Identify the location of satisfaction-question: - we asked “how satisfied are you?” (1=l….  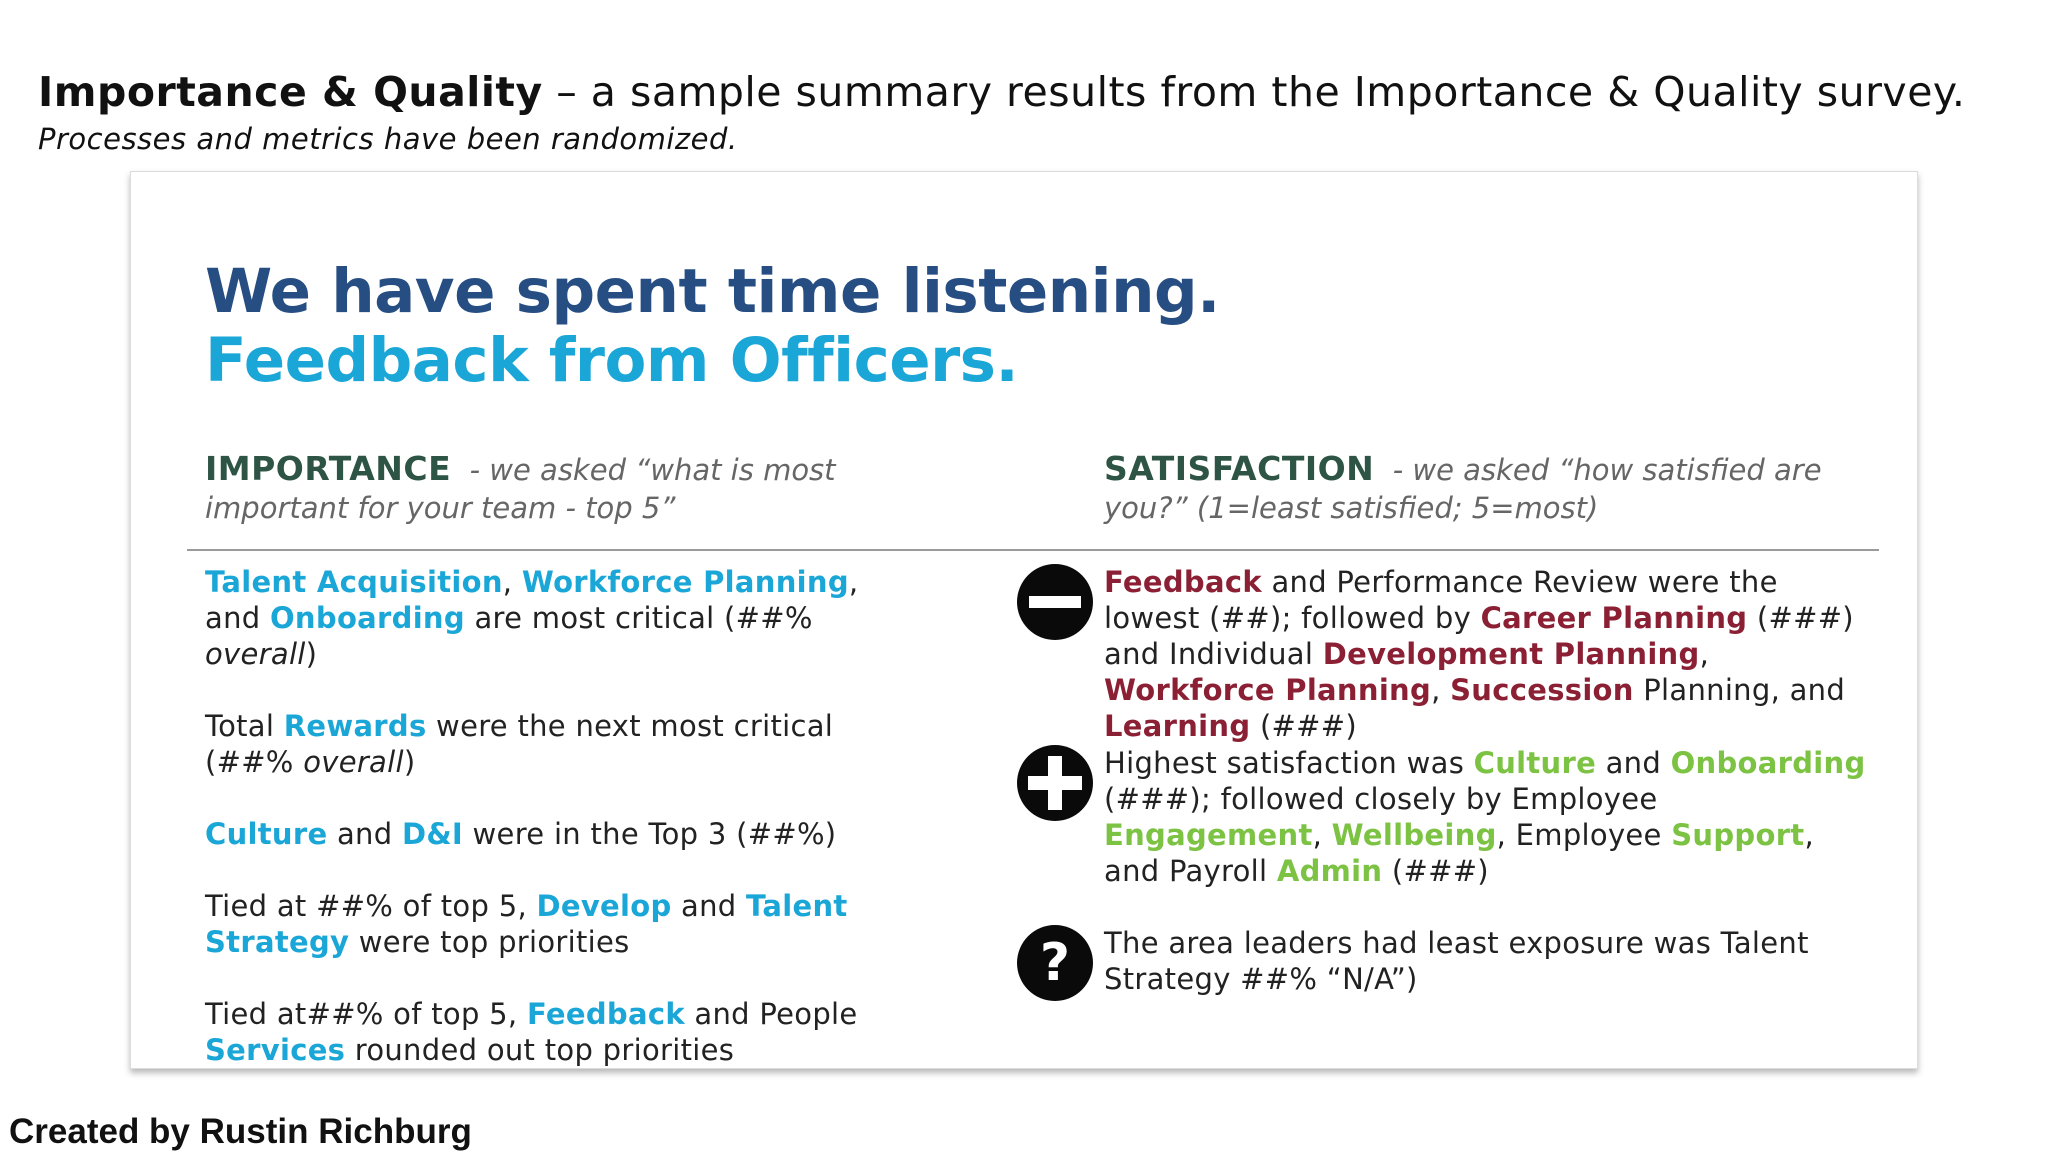
(1463, 489).